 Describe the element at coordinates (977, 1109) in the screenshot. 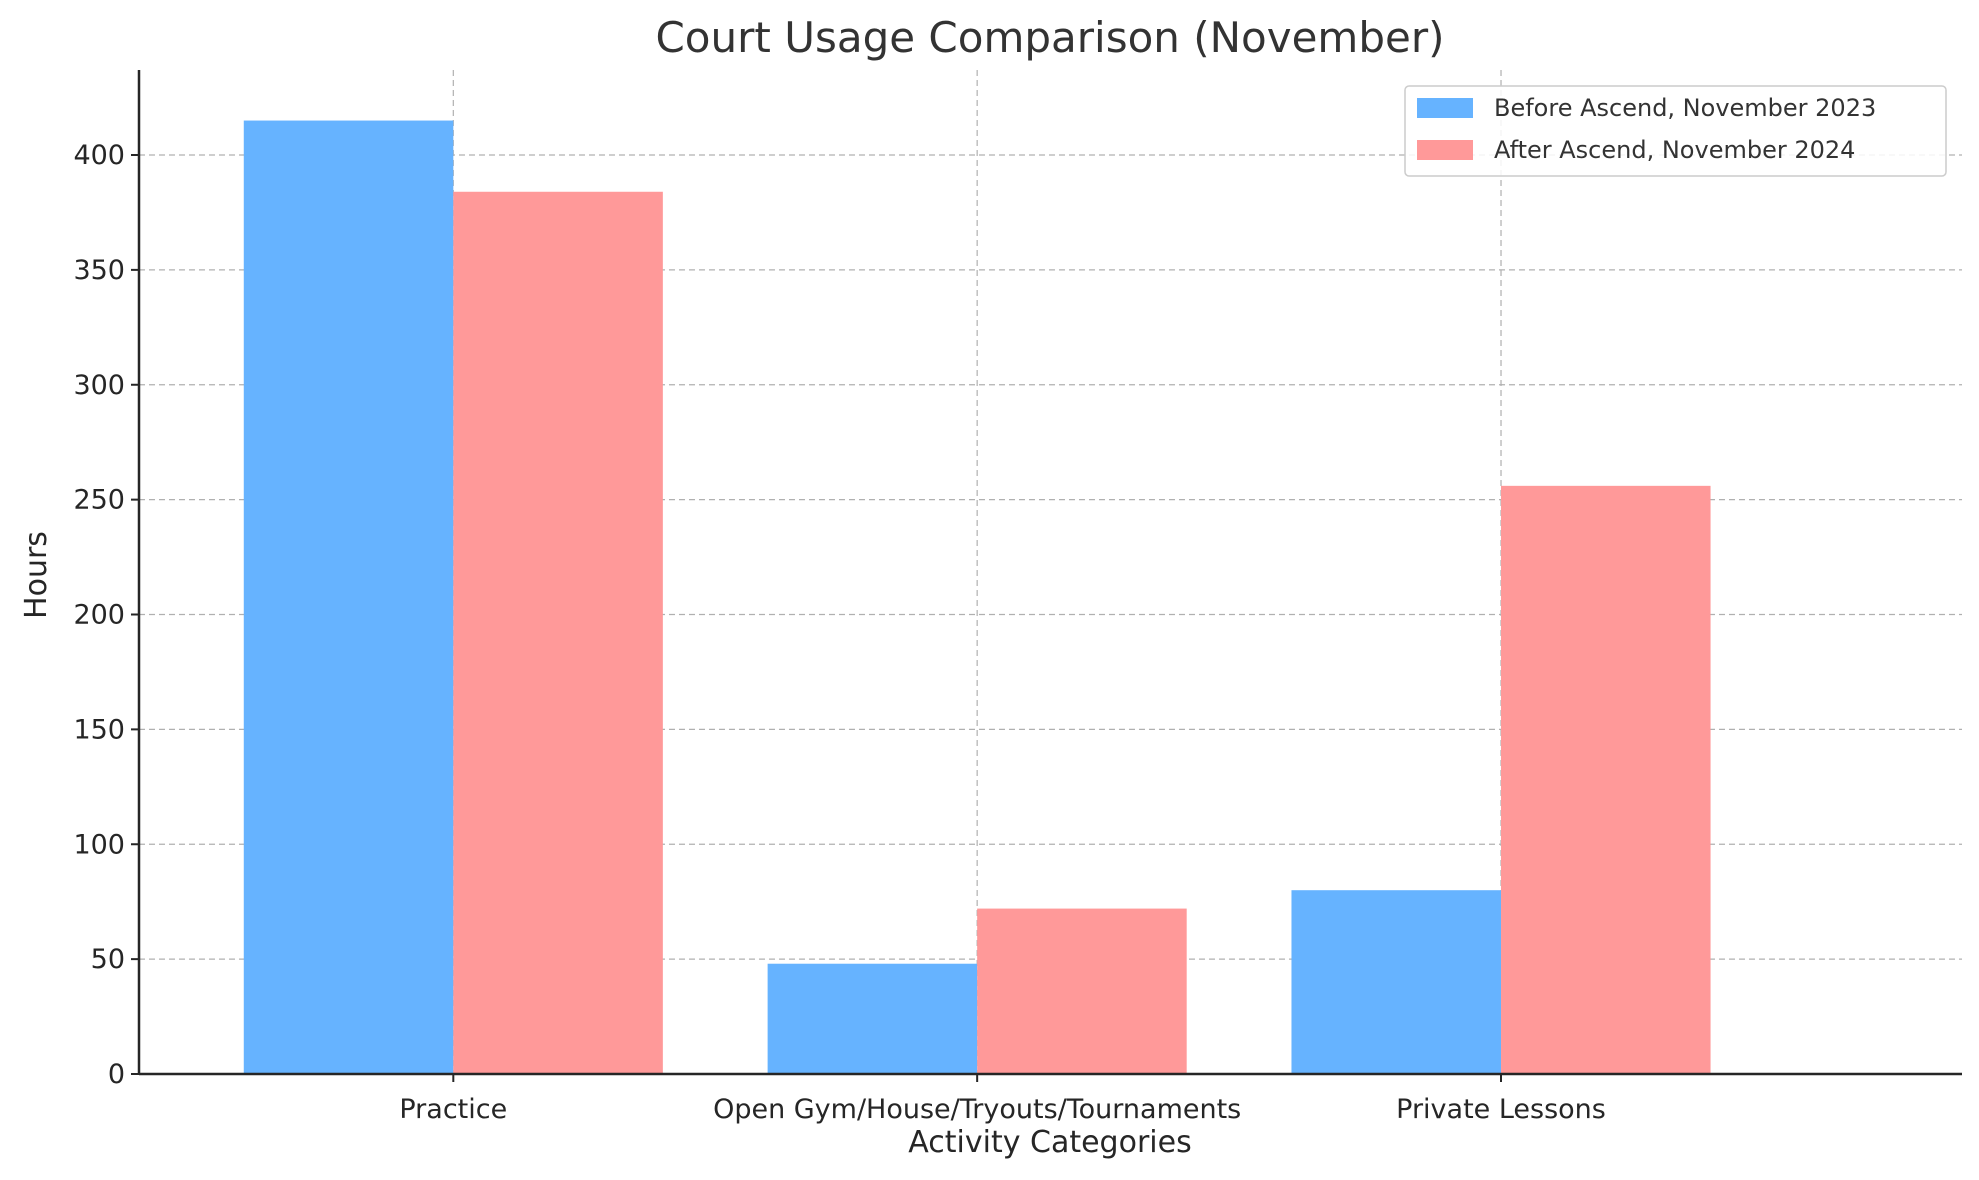

I see `x-tick-label: Open Gym/House/Tryouts/Tournaments` at that location.